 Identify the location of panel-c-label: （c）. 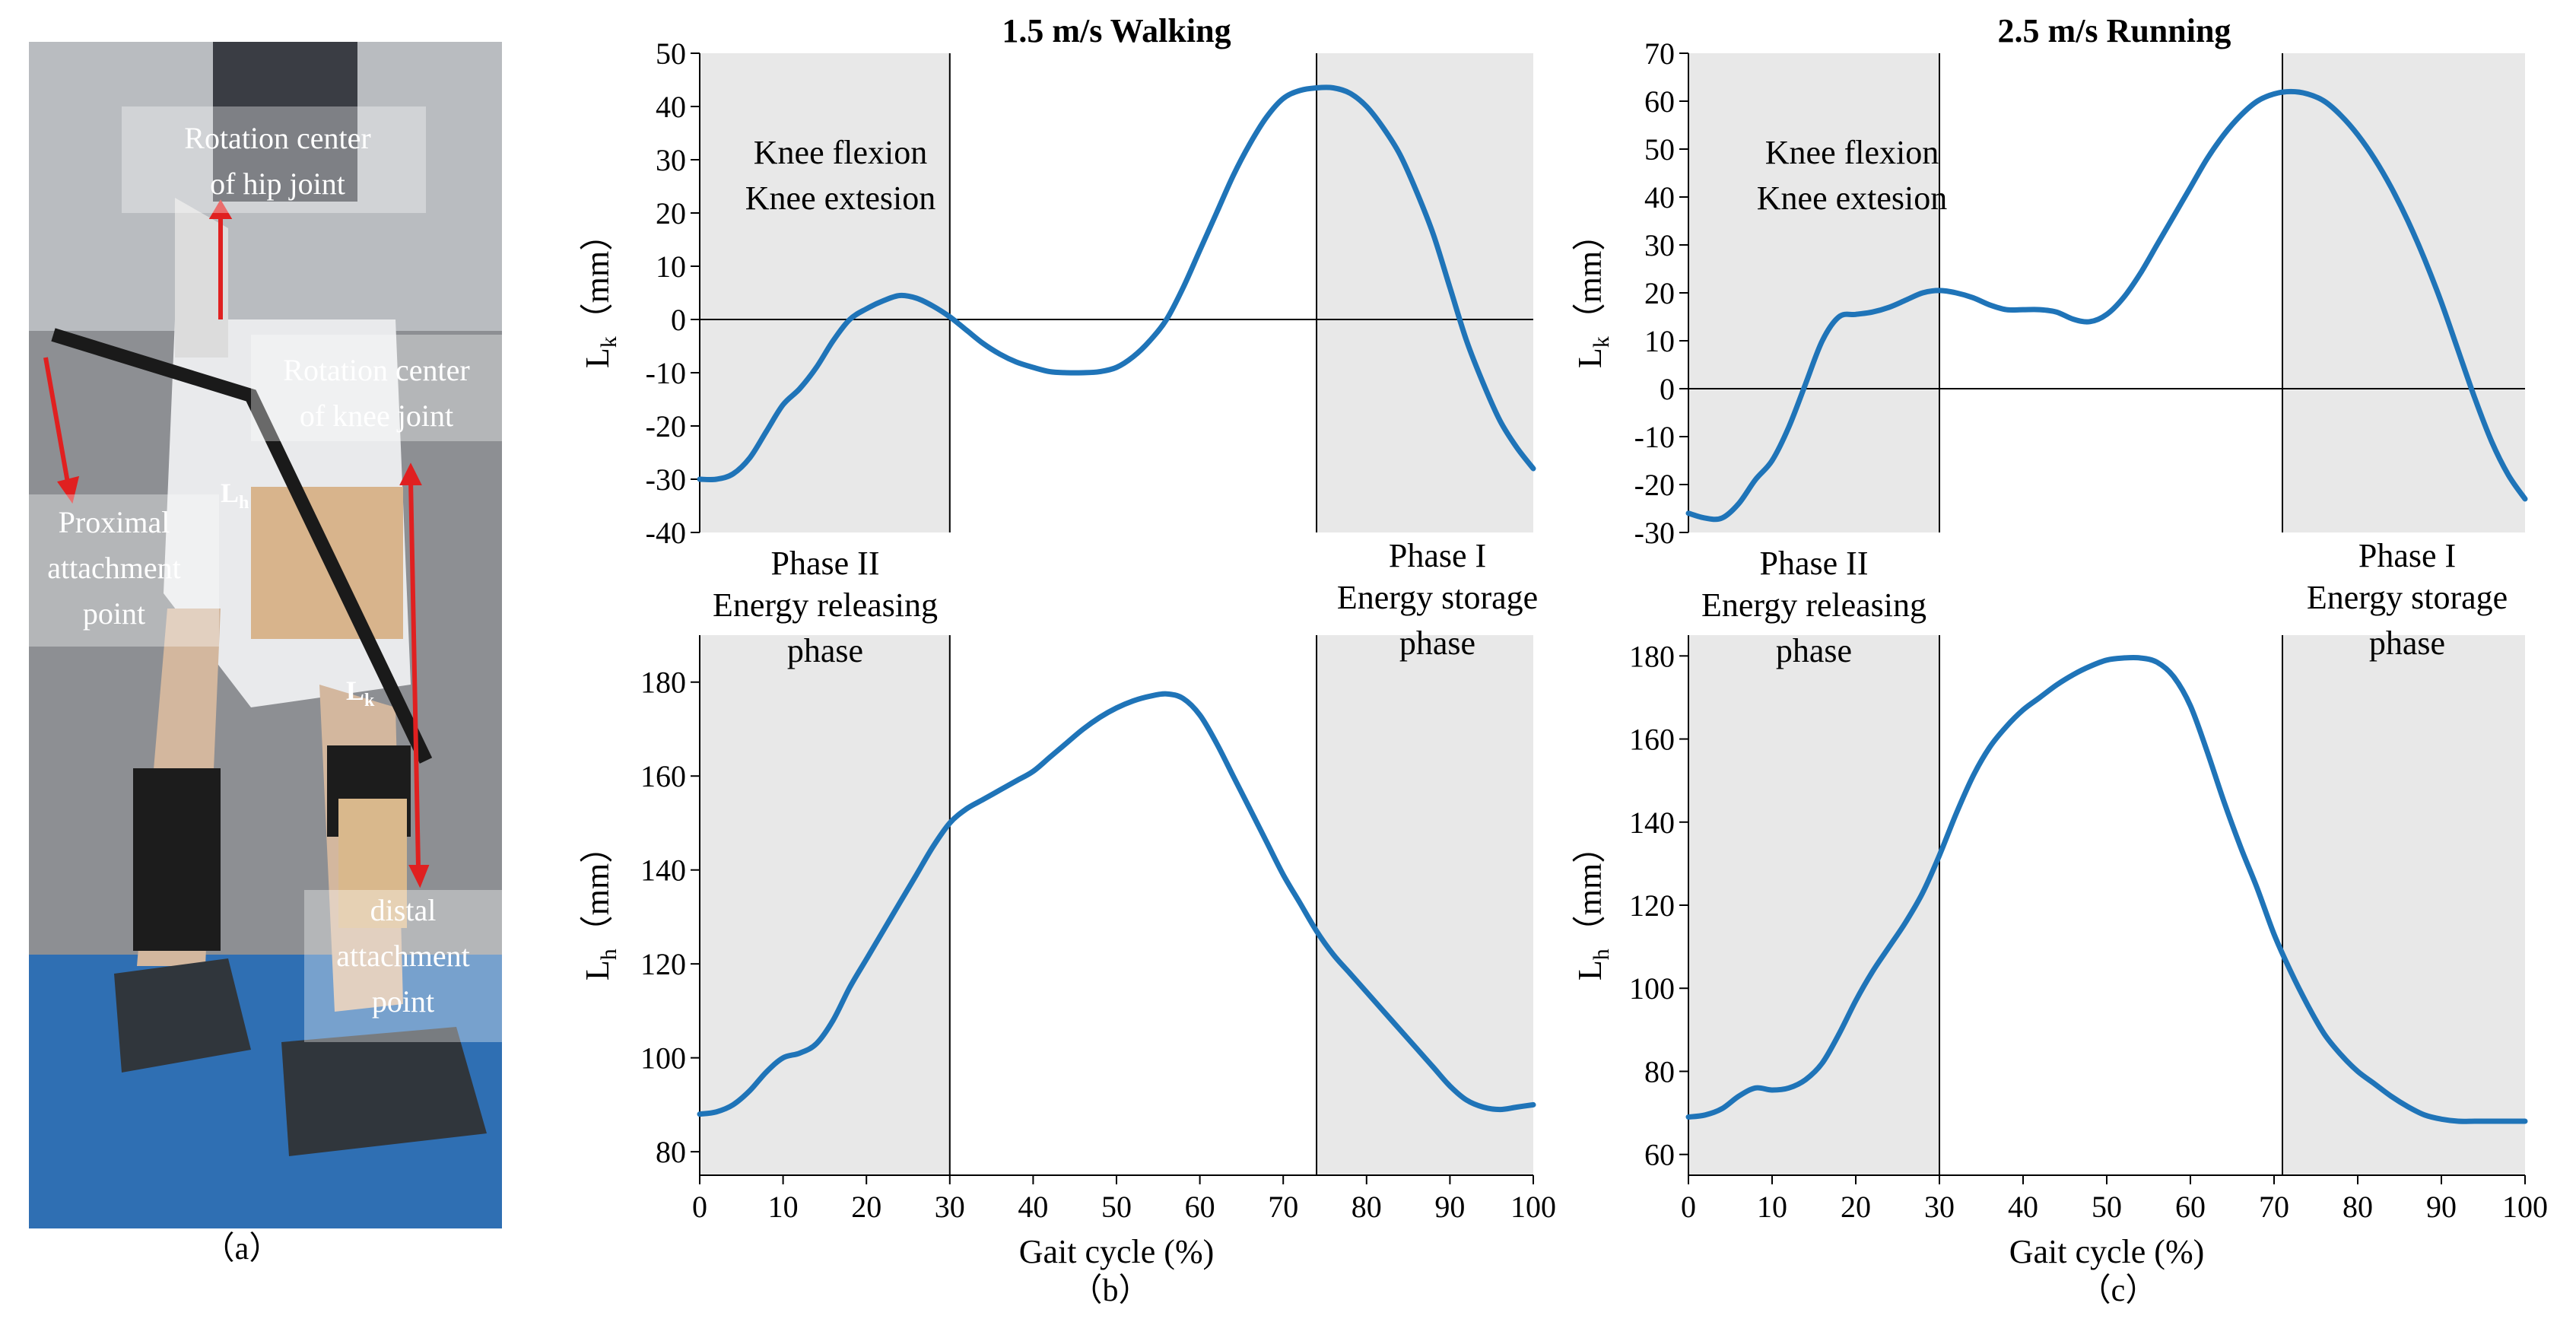
(2118, 1290).